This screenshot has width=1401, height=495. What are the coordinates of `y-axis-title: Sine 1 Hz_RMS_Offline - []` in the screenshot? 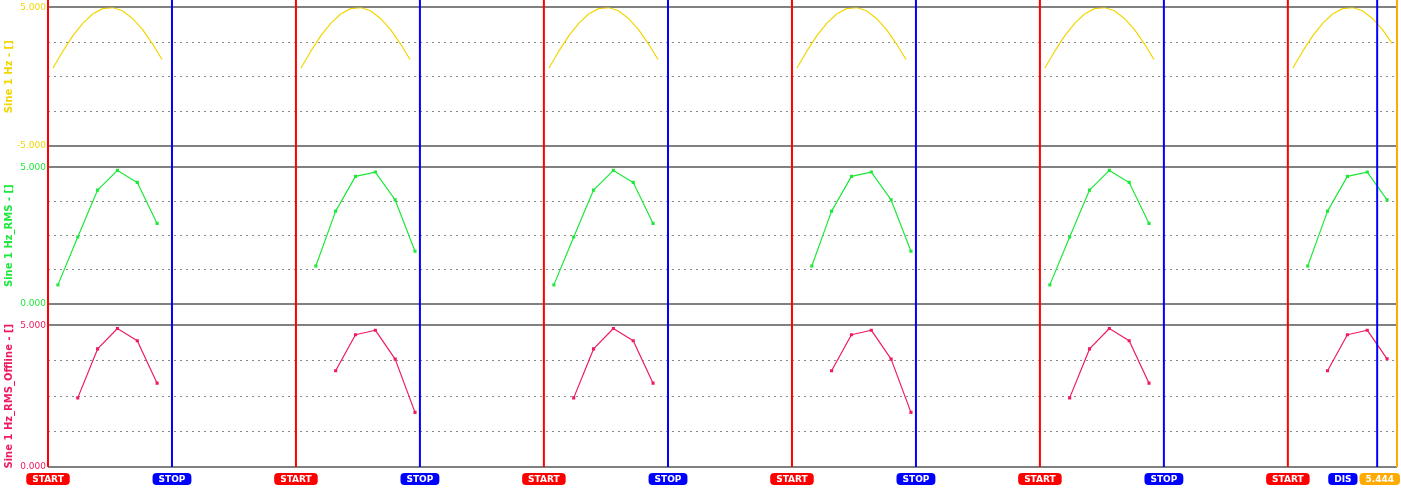 It's located at (8, 396).